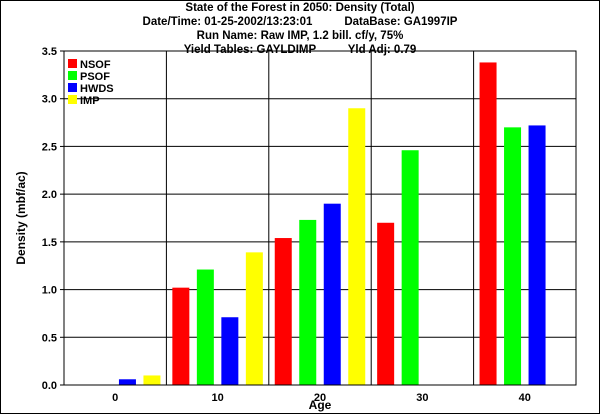 The width and height of the screenshot is (600, 414). I want to click on y-tick-label: 2.5, so click(49, 147).